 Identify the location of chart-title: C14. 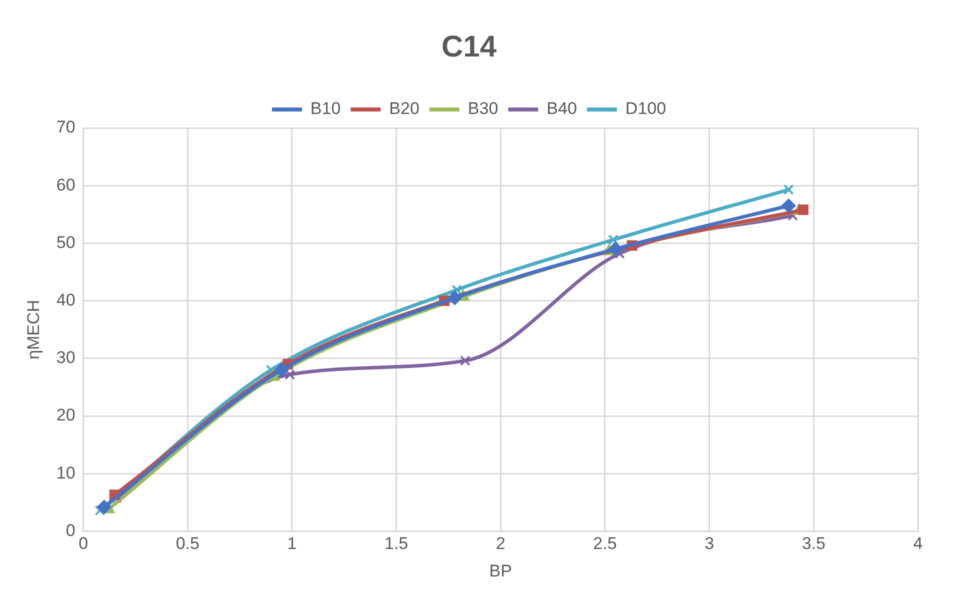
(469, 47).